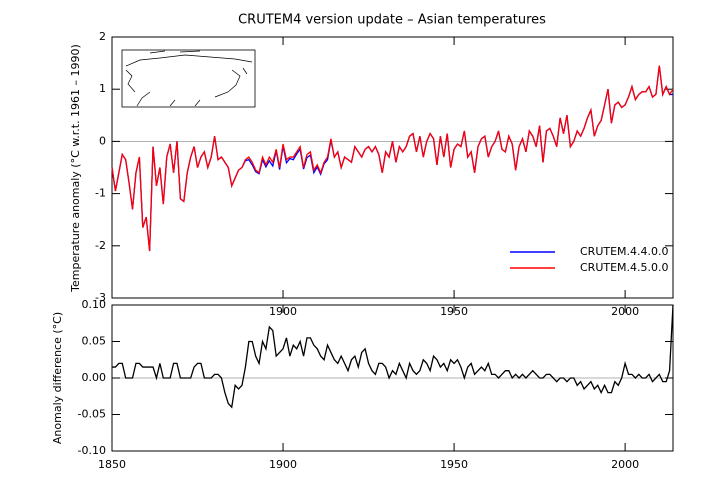 Image resolution: width=708 pixels, height=504 pixels. I want to click on y-tick-label: -0.05, so click(92, 414).